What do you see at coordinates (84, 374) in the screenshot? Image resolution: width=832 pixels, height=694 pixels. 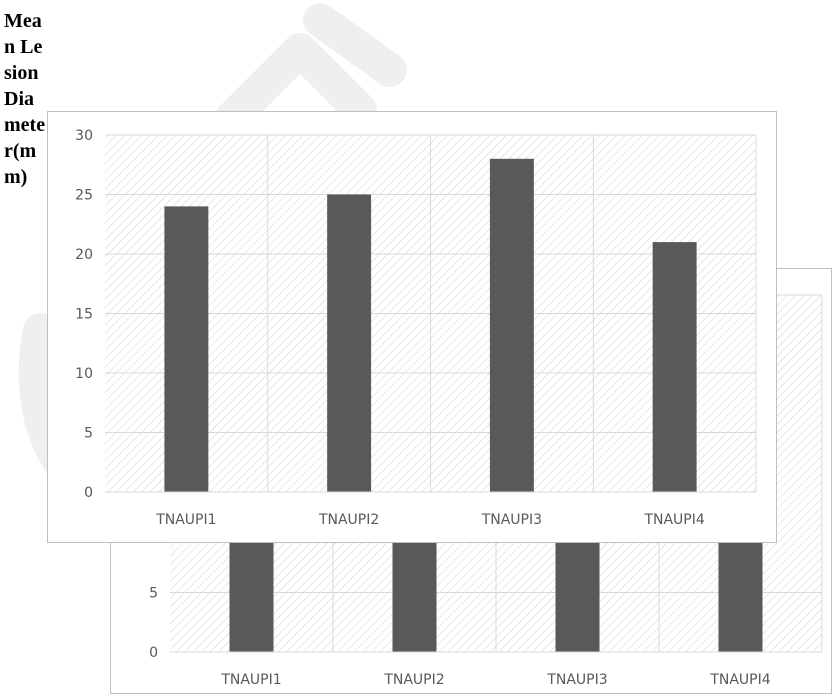 I see `y-tick-label: 10` at bounding box center [84, 374].